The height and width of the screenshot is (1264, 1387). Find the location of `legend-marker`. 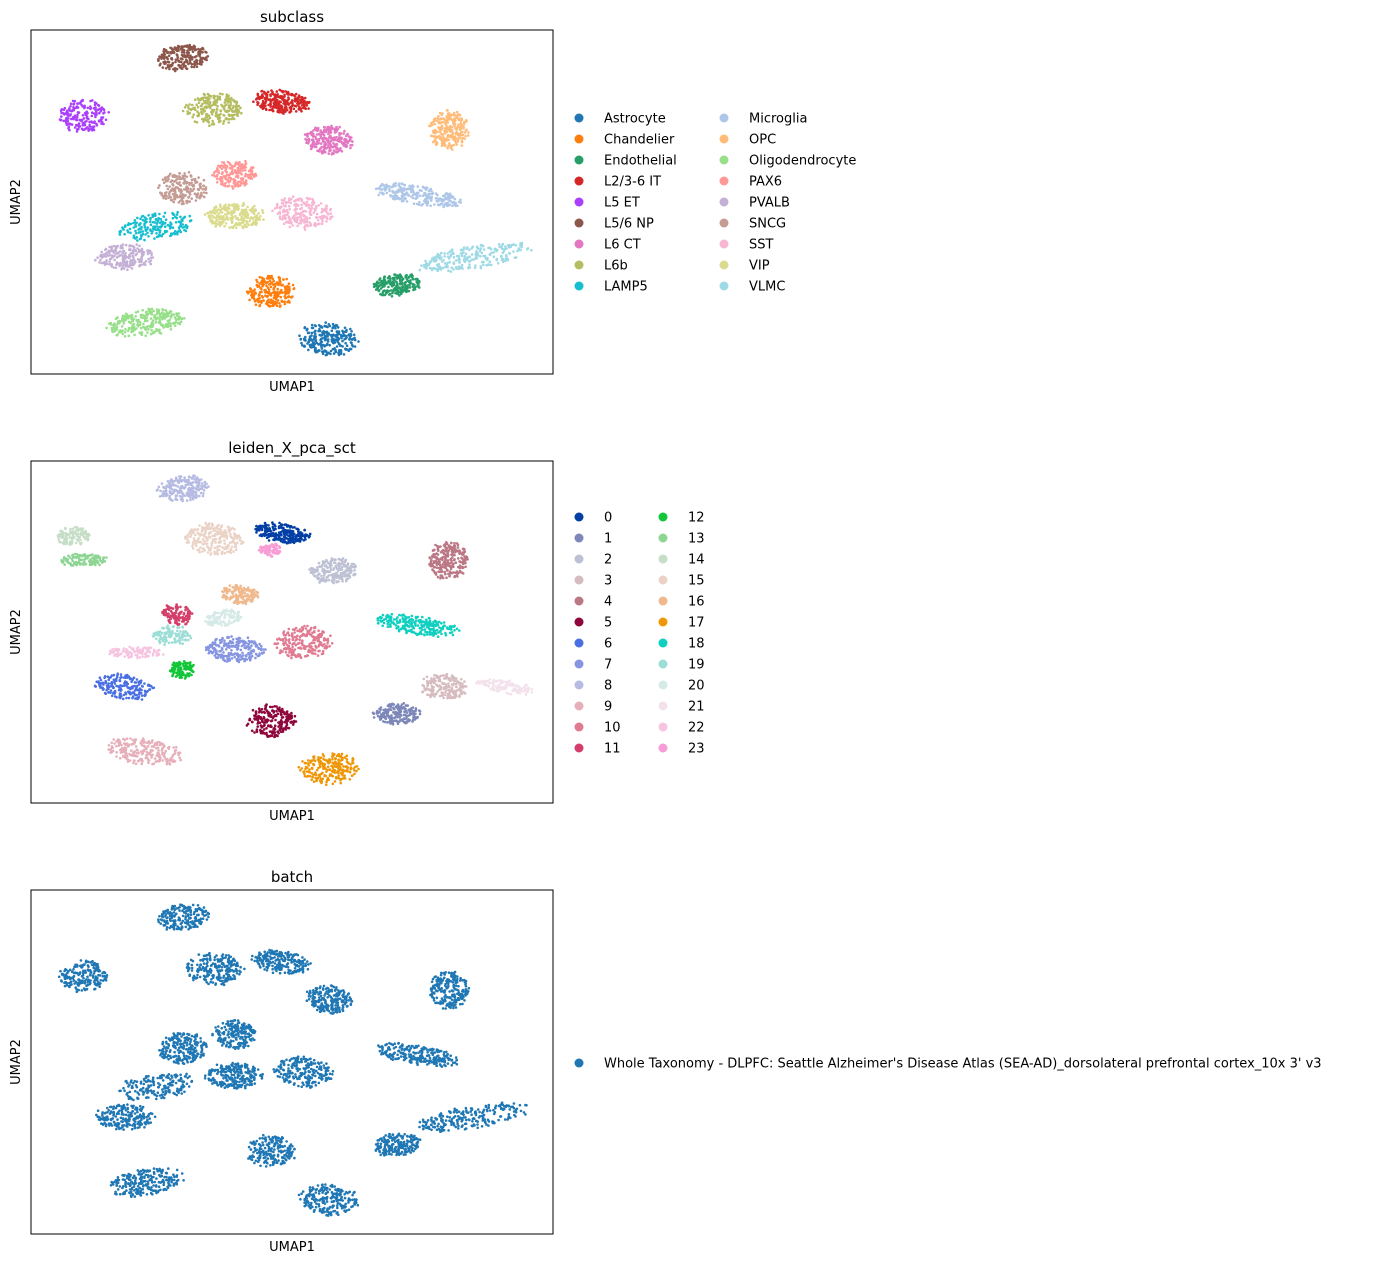

legend-marker is located at coordinates (724, 160).